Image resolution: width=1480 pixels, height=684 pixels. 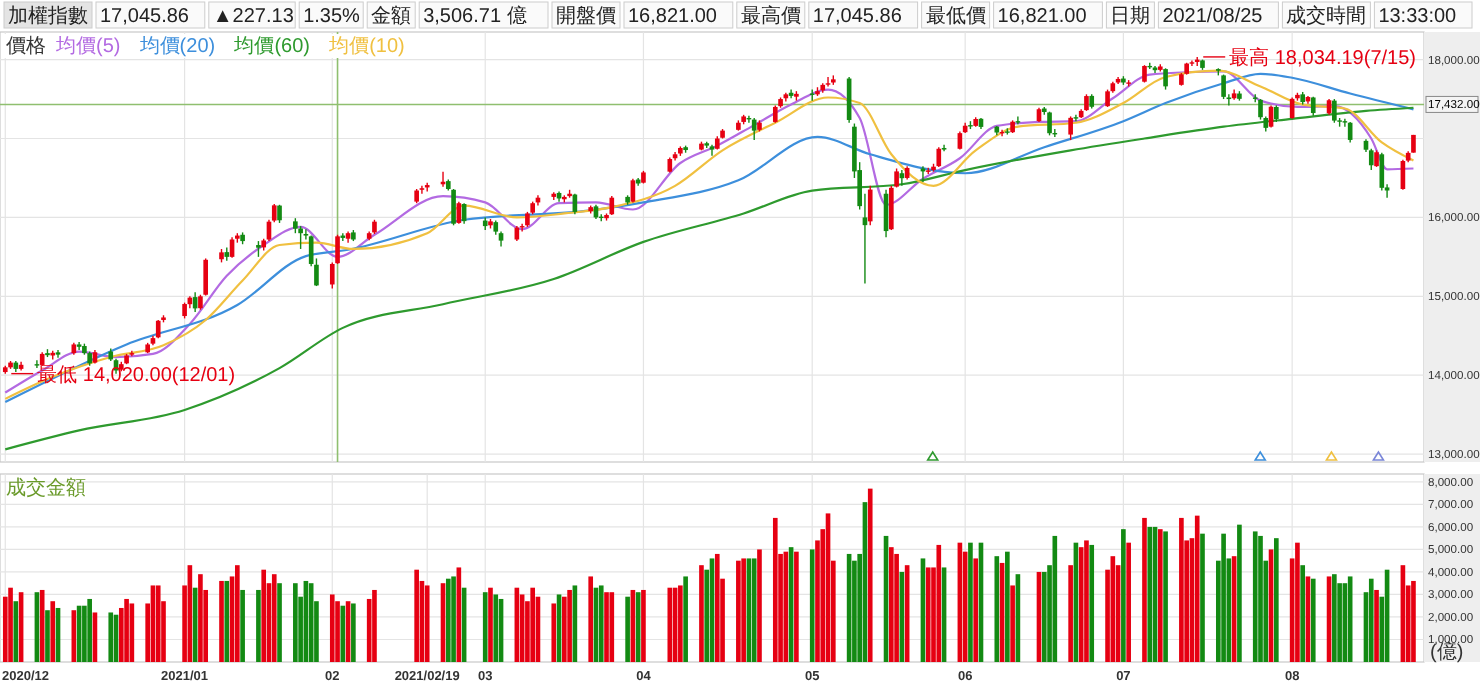 What do you see at coordinates (176, 46) in the screenshot?
I see `text: 均價(20)` at bounding box center [176, 46].